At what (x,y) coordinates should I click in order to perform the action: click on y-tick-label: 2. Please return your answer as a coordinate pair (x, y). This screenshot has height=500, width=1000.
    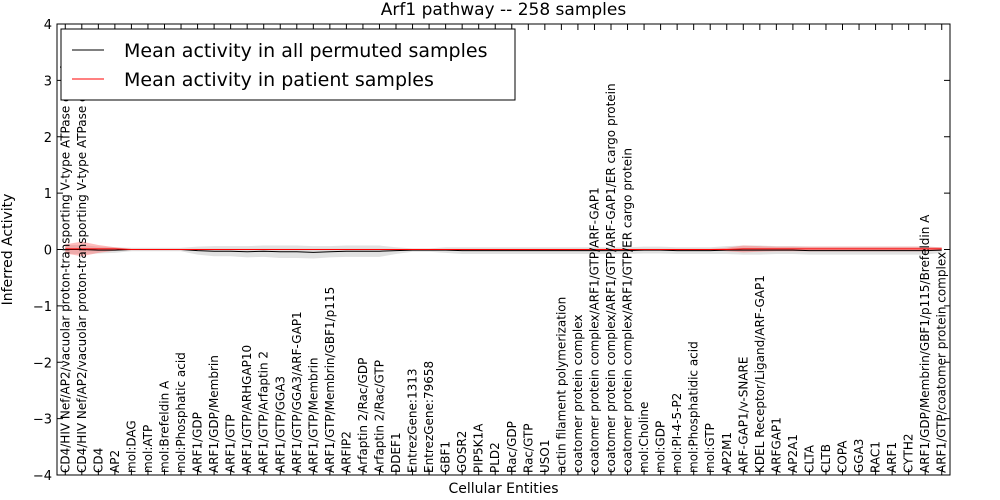
    Looking at the image, I should click on (48, 138).